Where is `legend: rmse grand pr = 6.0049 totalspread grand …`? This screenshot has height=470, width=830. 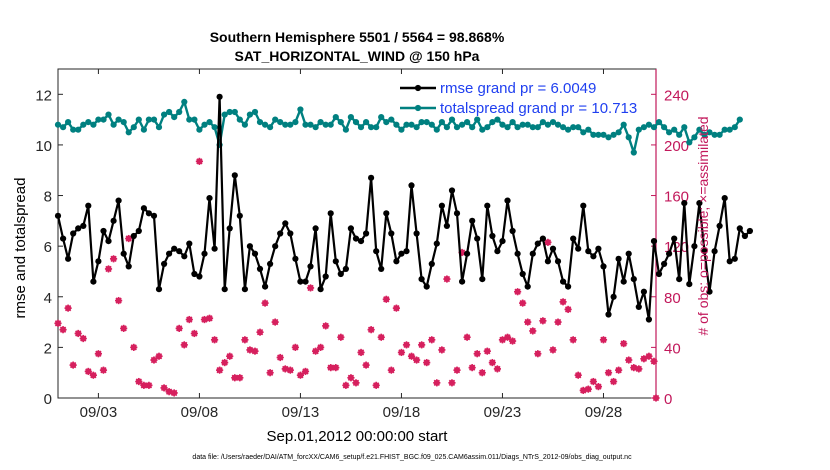
legend: rmse grand pr = 6.0049 totalspread grand … is located at coordinates (518, 98).